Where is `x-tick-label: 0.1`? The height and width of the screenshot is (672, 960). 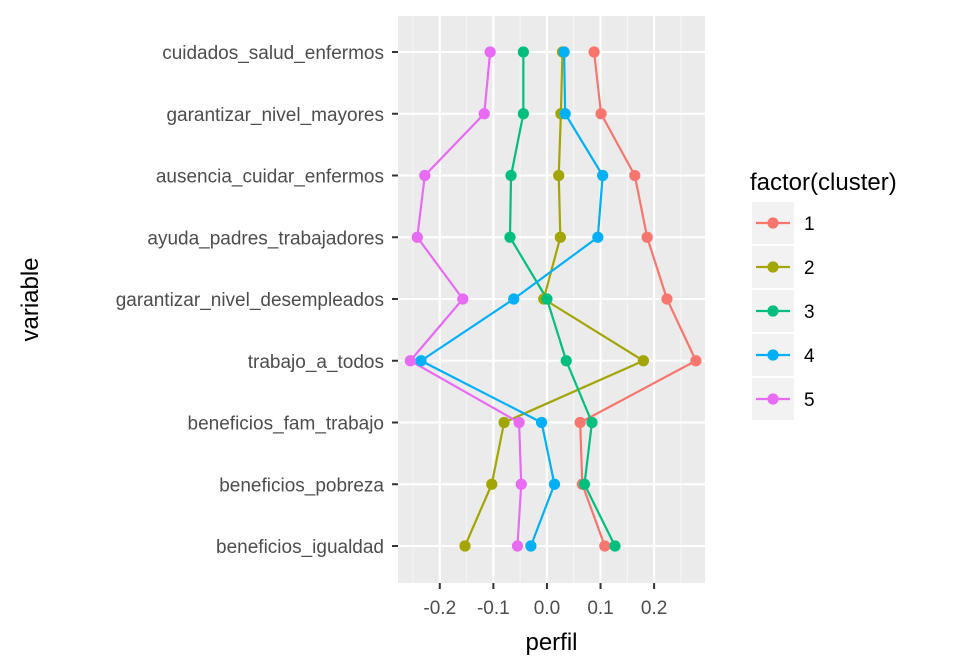 x-tick-label: 0.1 is located at coordinates (600, 608).